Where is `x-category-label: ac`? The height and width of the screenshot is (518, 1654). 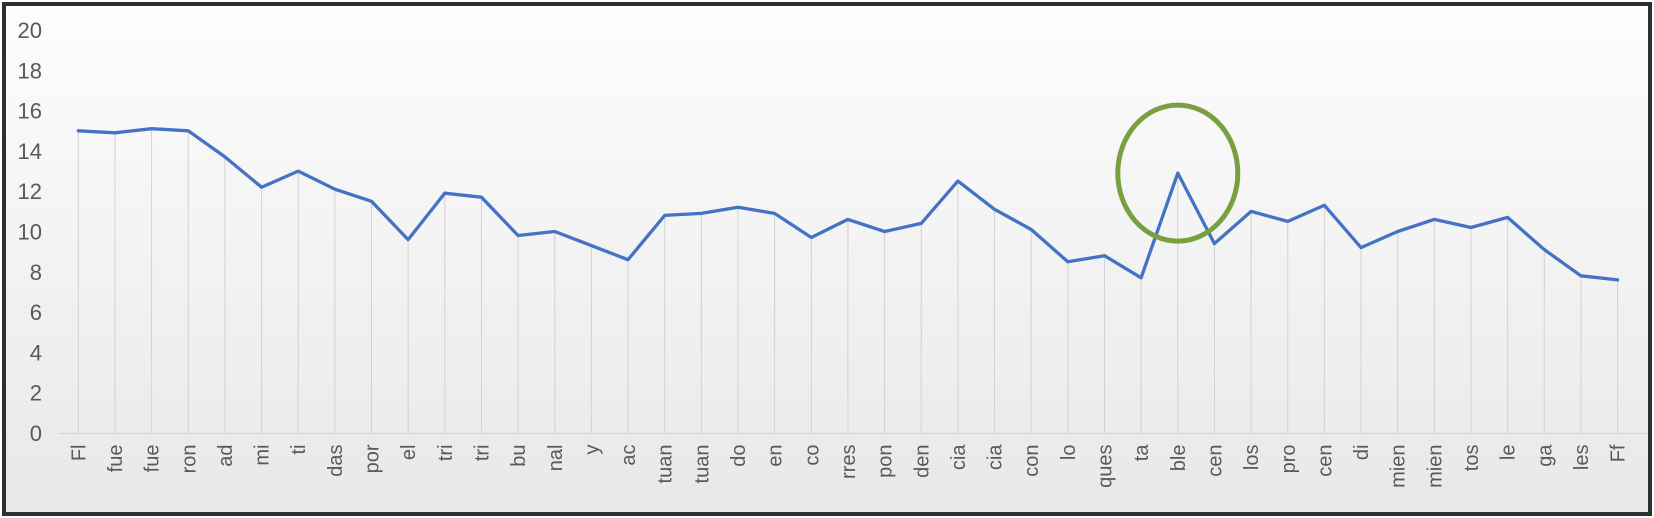
x-category-label: ac is located at coordinates (629, 455).